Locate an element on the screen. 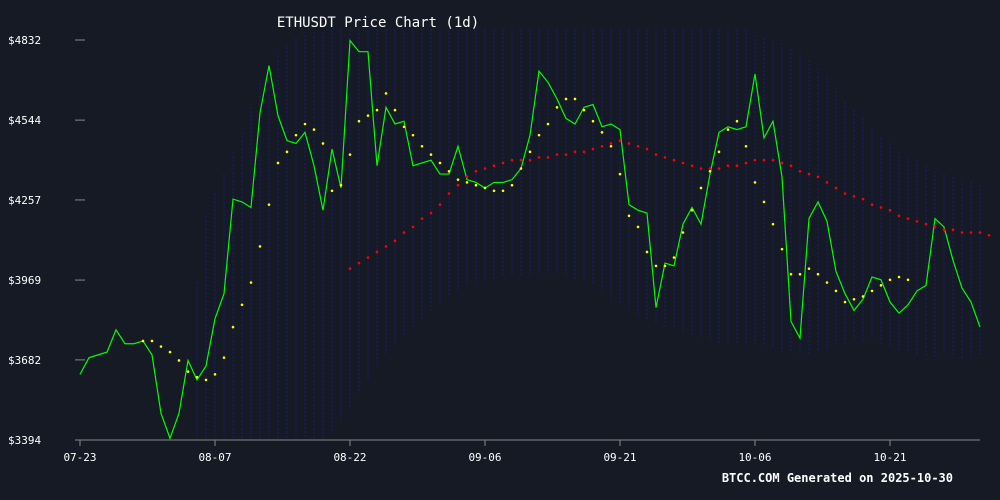 The width and height of the screenshot is (1000, 500). x-tick-label: 09-06 is located at coordinates (484, 457).